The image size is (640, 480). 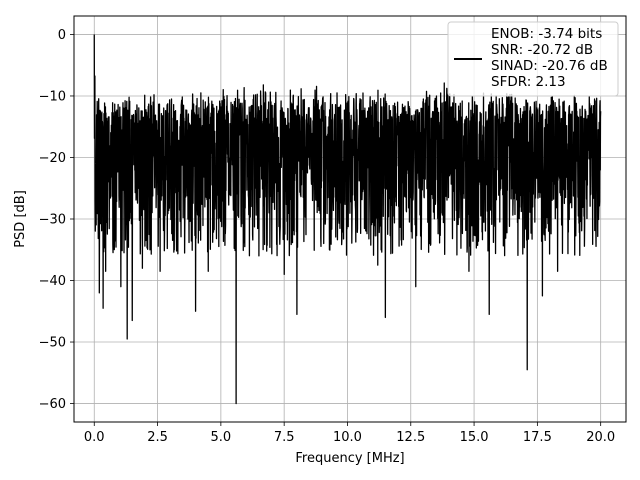 I want to click on x-tick-label: 2.5, so click(x=157, y=437).